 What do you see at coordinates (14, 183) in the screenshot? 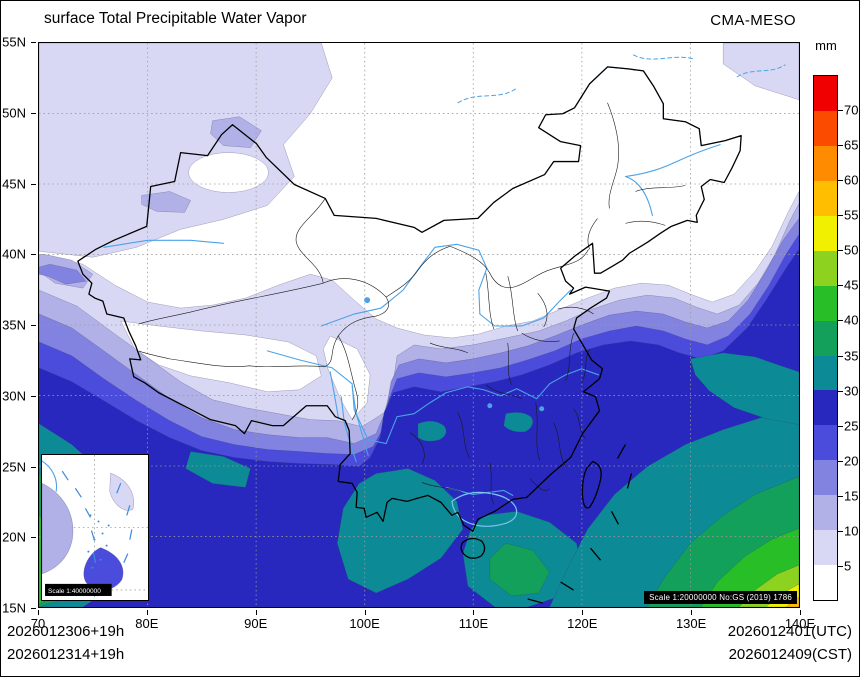
I see `y-tick-label: 45N` at bounding box center [14, 183].